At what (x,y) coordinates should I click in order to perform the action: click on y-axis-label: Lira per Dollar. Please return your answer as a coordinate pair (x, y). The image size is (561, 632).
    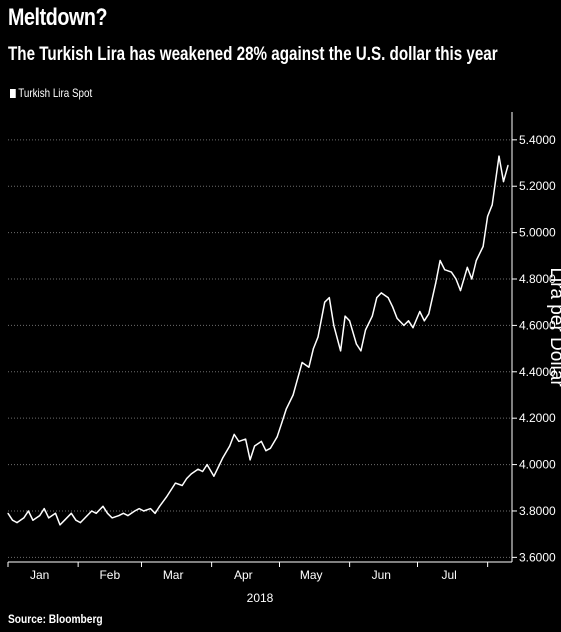
    Looking at the image, I should click on (553, 327).